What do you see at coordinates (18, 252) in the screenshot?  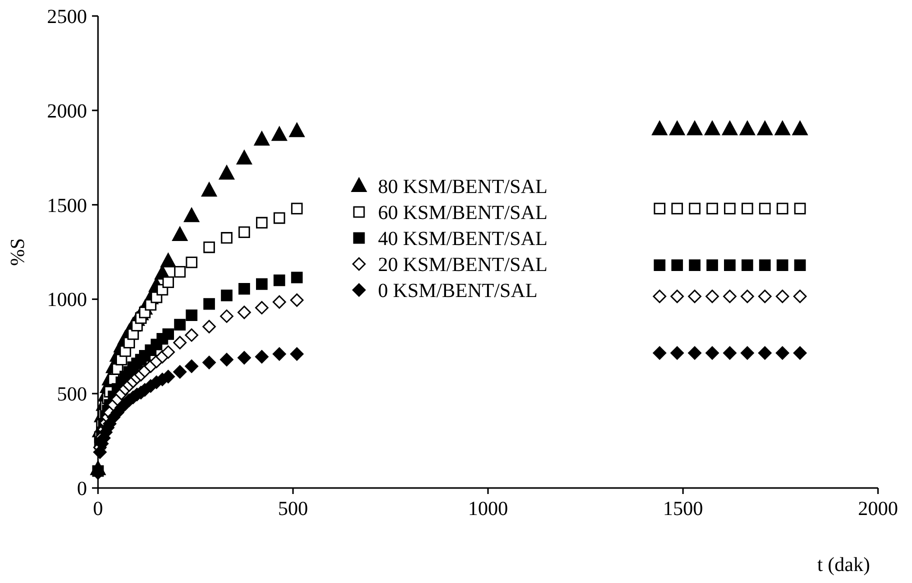 I see `y-axis-title: %S` at bounding box center [18, 252].